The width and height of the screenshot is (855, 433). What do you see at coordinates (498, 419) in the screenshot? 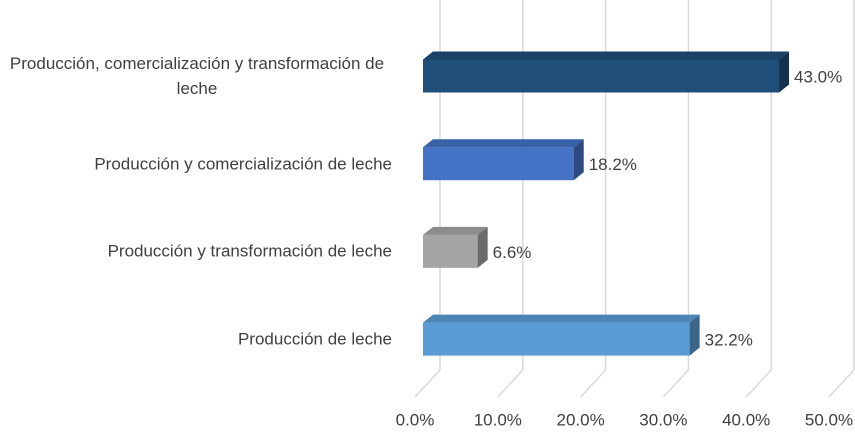
I see `x-tick-label: 10.0%` at bounding box center [498, 419].